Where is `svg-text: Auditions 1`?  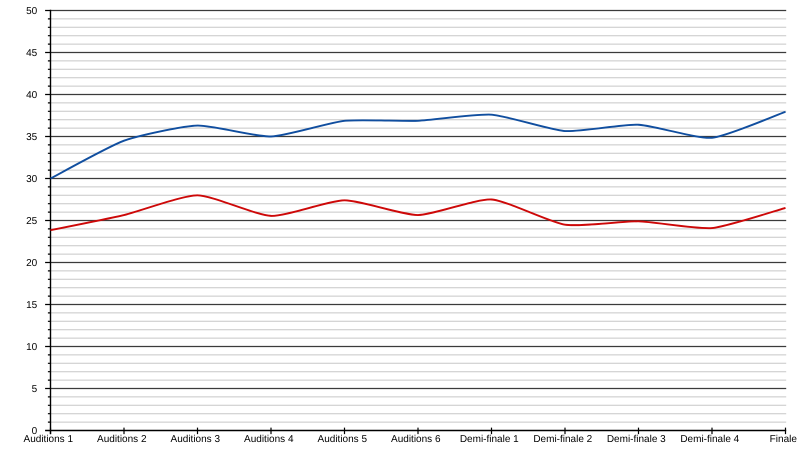 svg-text: Auditions 1 is located at coordinates (49, 439).